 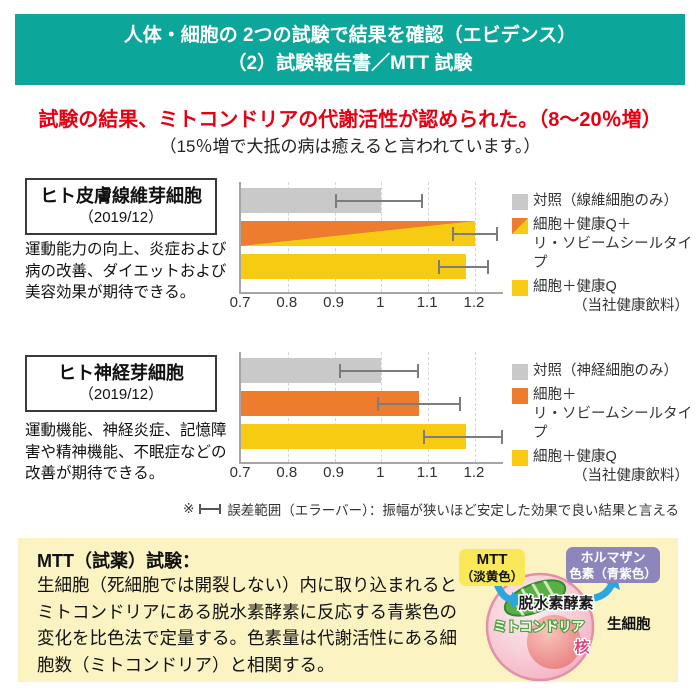 What do you see at coordinates (581, 647) in the screenshot?
I see `nucleus-label: 核` at bounding box center [581, 647].